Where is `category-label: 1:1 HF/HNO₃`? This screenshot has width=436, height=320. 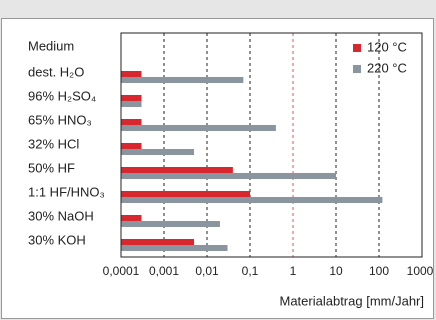
category-label: 1:1 HF/HNO₃ is located at coordinates (66, 191).